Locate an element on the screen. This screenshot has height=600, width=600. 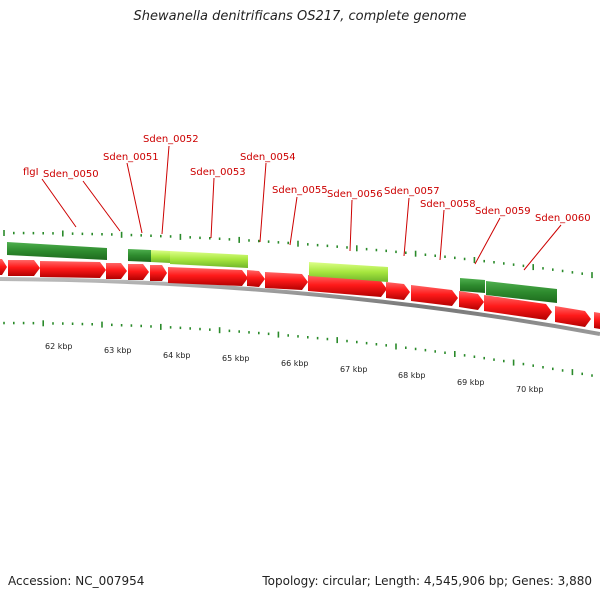
kbp-label: 64 kbp is located at coordinates (177, 355).